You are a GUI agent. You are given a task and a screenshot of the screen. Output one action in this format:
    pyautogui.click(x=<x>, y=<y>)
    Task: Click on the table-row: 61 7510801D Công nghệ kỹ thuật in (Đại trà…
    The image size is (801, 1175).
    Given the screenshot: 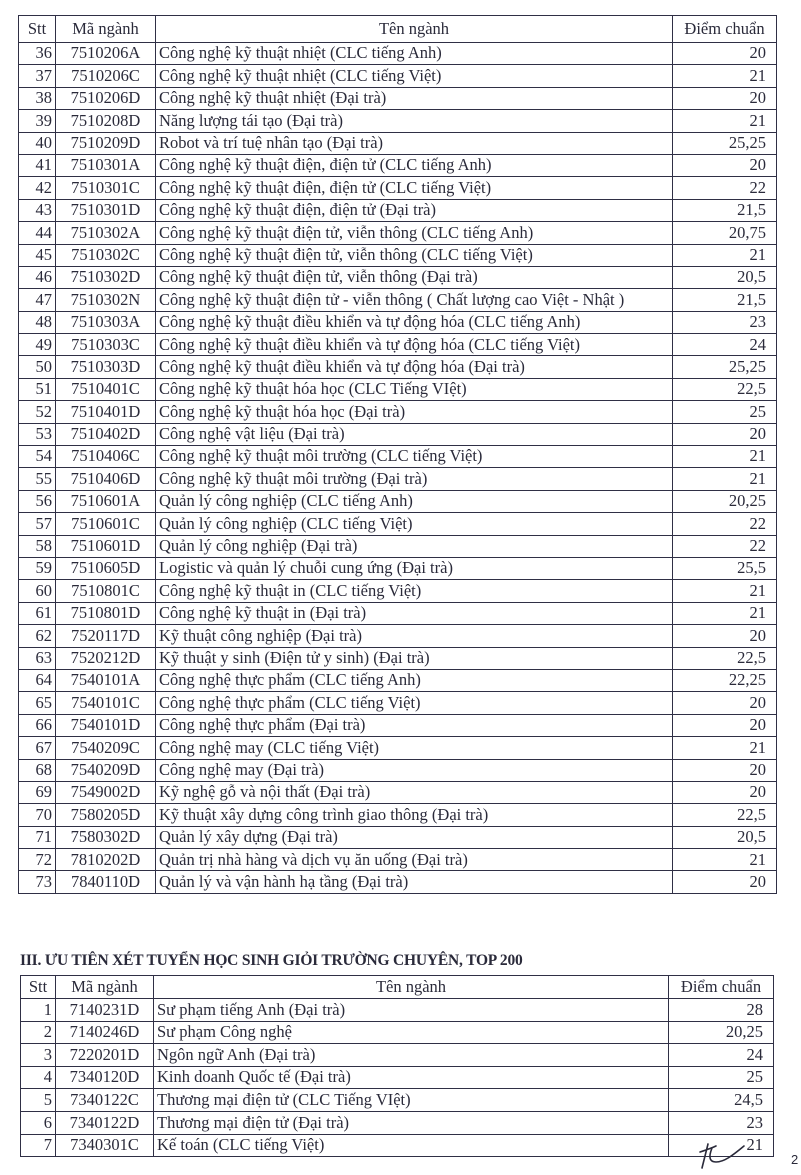 What is the action you would take?
    pyautogui.click(x=397, y=613)
    